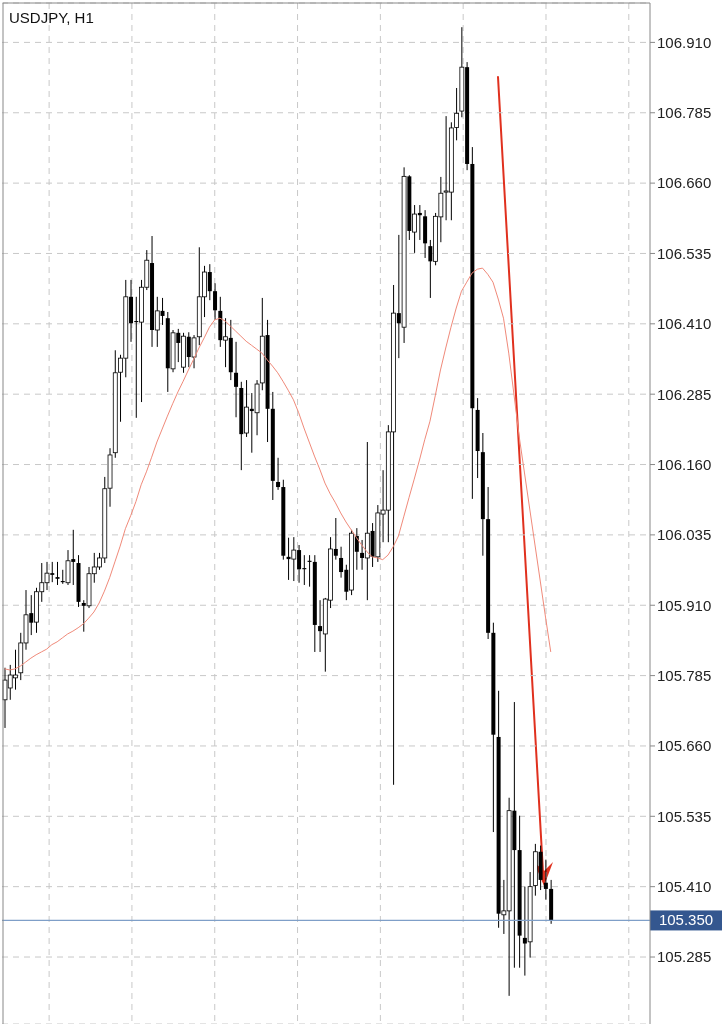 The height and width of the screenshot is (1024, 726). Describe the element at coordinates (684, 675) in the screenshot. I see `y-tick-label: 105.785` at that location.